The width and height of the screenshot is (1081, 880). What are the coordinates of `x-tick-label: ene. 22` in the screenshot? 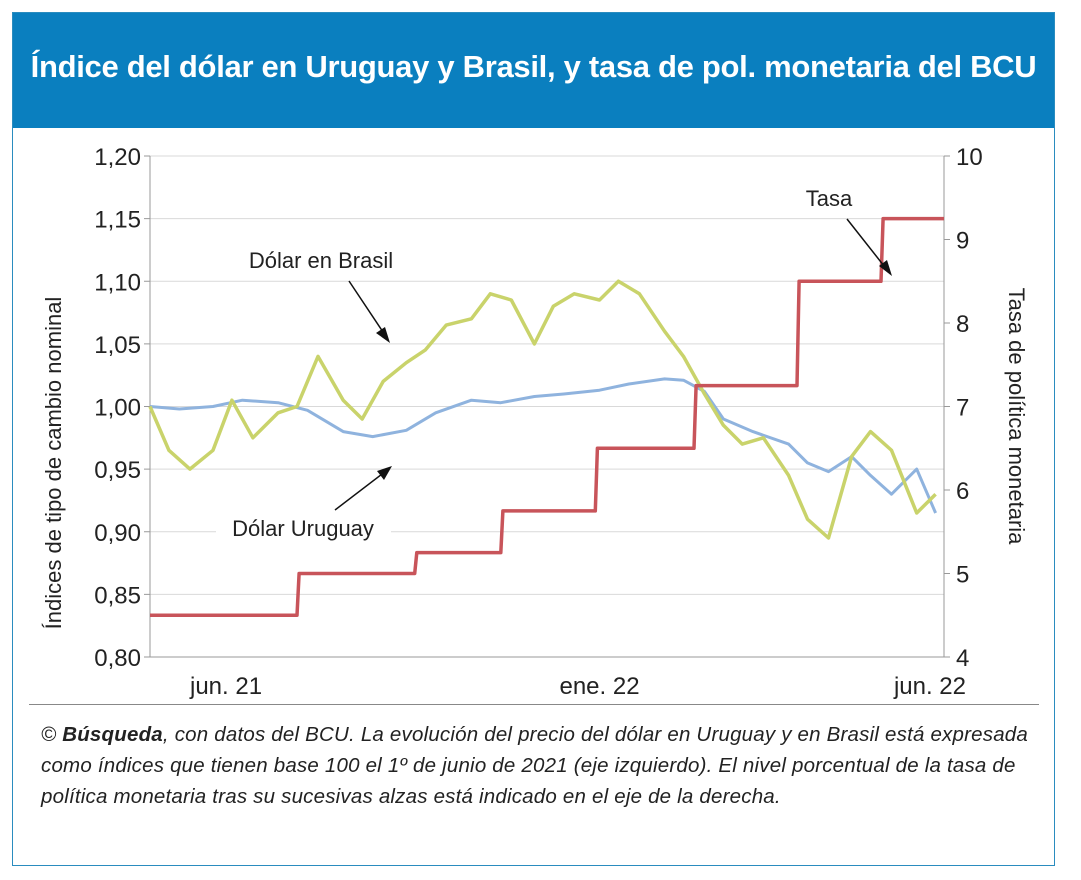 It's located at (599, 686).